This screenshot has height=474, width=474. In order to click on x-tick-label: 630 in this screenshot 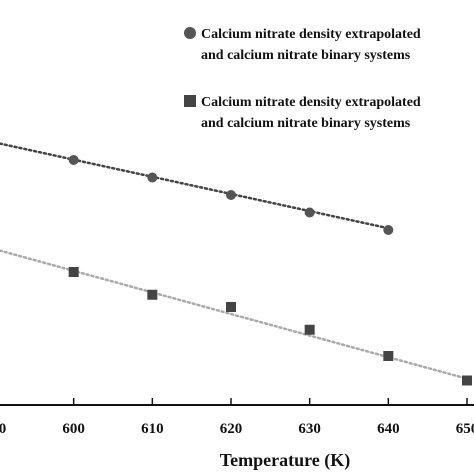, I will do `click(309, 429)`.